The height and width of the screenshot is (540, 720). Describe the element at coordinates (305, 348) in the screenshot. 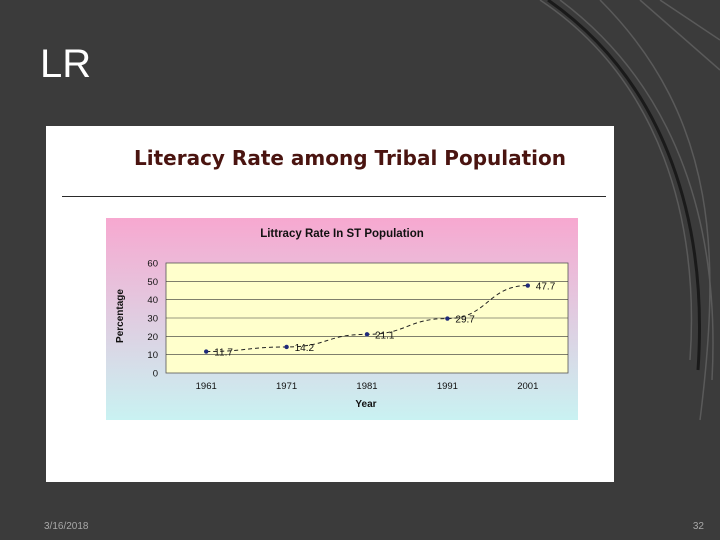

I see `data-label: 14.2` at that location.